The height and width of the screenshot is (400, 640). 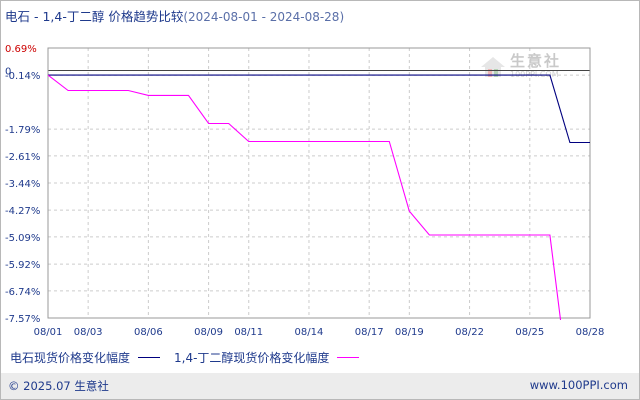 What do you see at coordinates (22, 319) in the screenshot?
I see `y-tick-label: -7.57%` at bounding box center [22, 319].